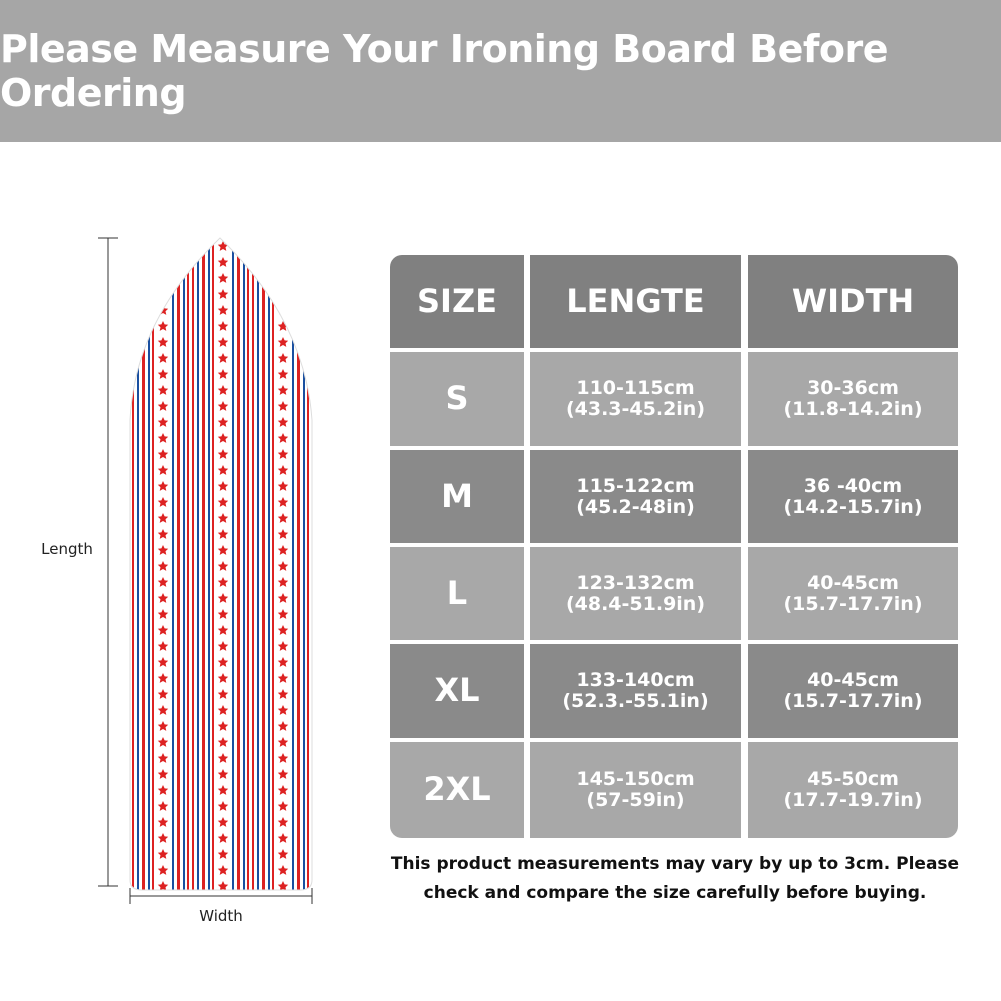 The width and height of the screenshot is (1001, 1001). I want to click on ironing-board, so click(221, 564).